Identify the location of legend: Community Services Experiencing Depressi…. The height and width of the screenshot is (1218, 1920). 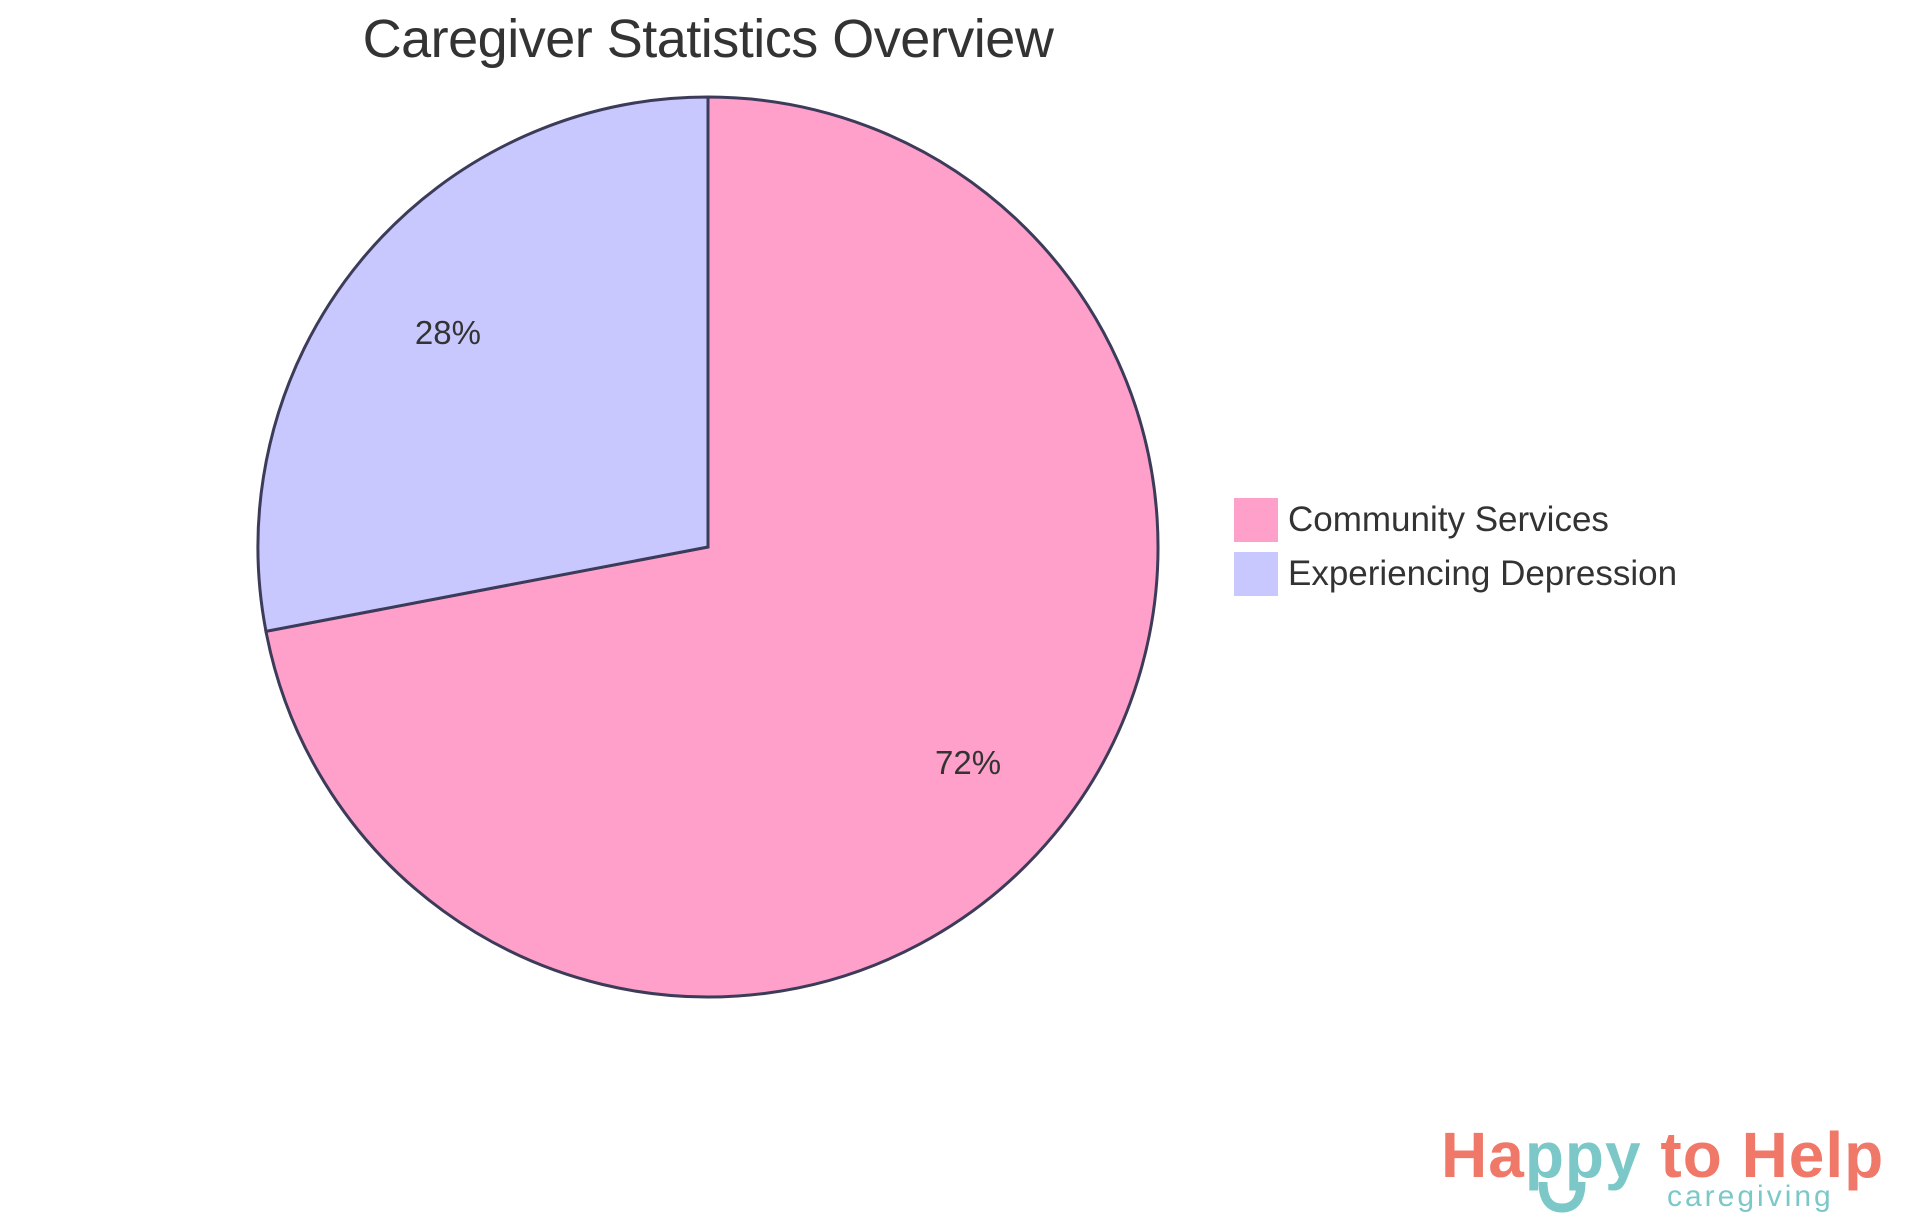
(1455, 547).